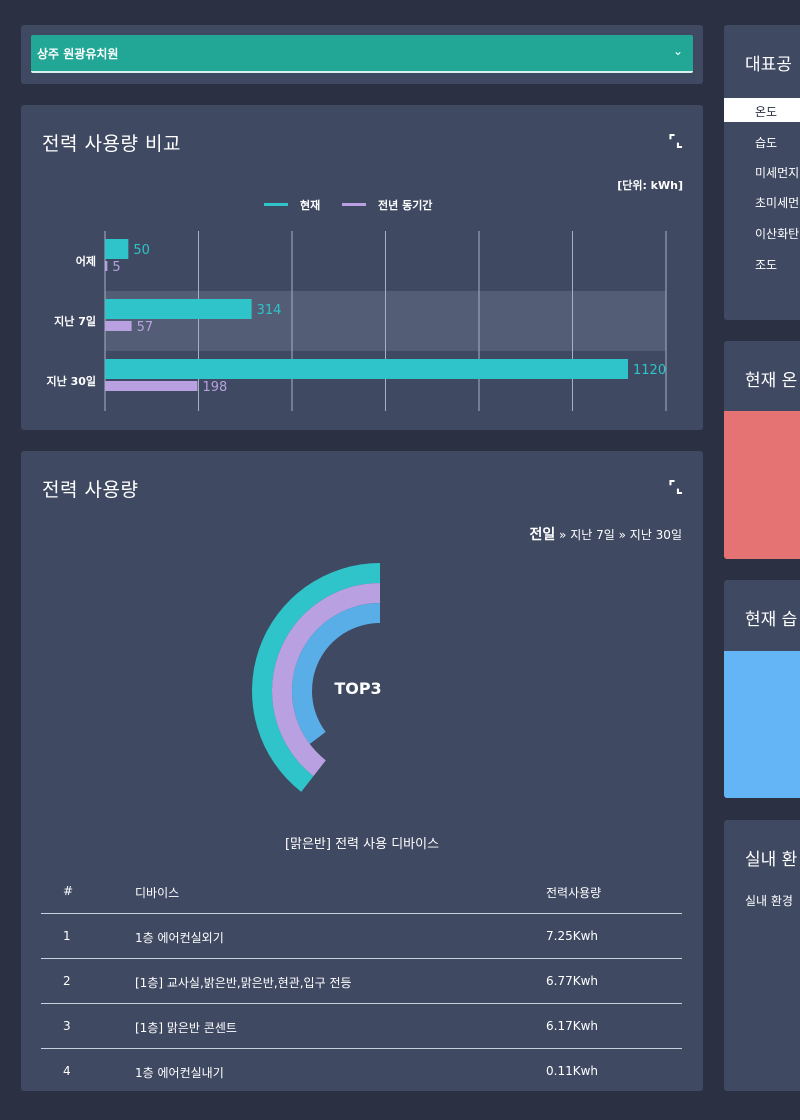 This screenshot has width=800, height=1120. I want to click on data-label: 198, so click(214, 387).